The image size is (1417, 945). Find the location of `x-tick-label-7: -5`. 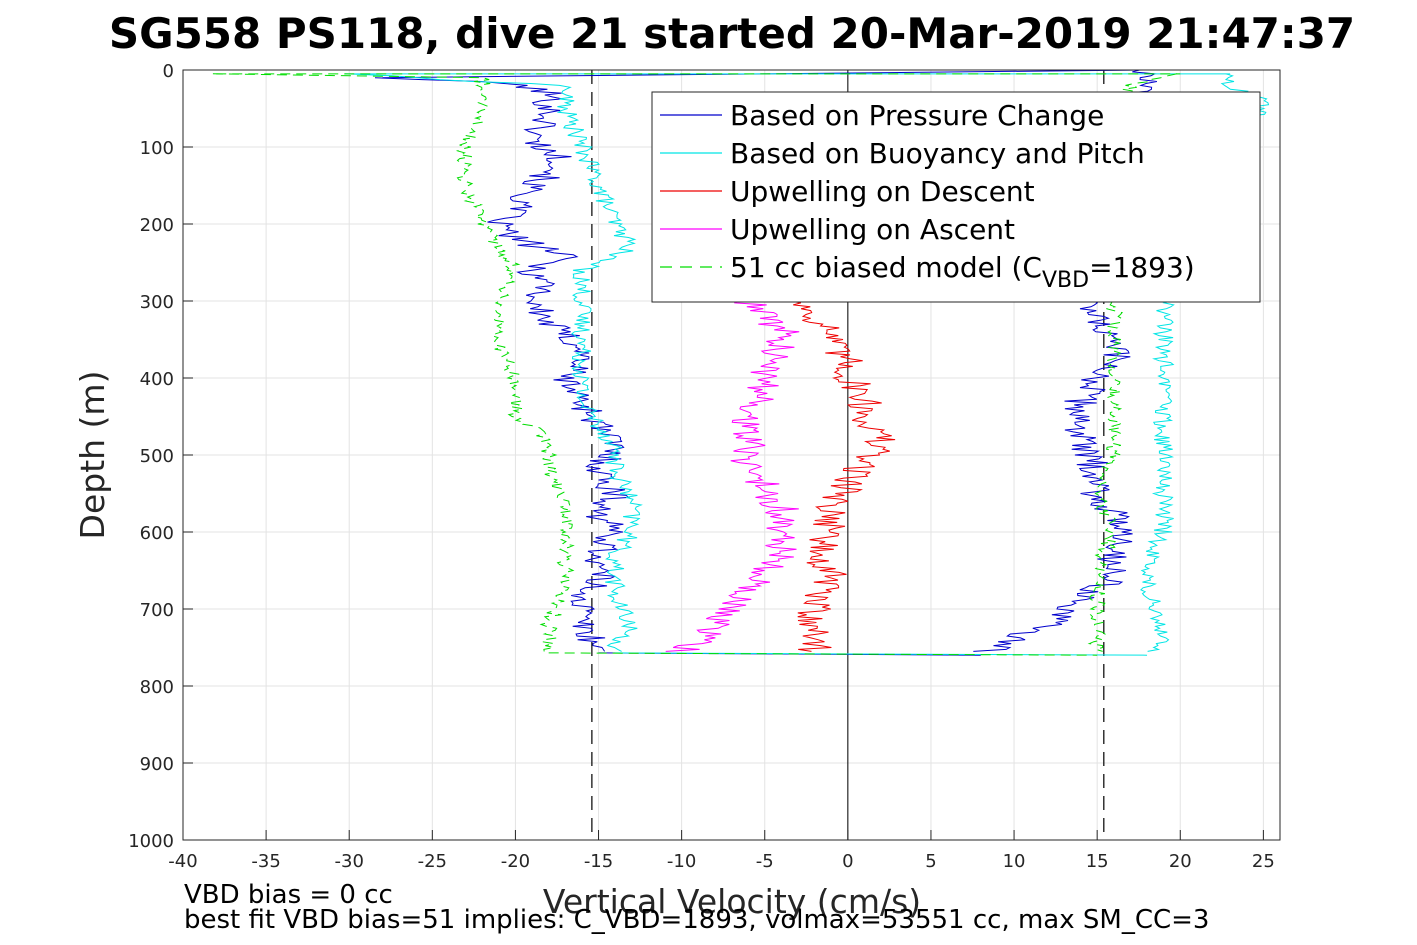

x-tick-label-7: -5 is located at coordinates (765, 861).